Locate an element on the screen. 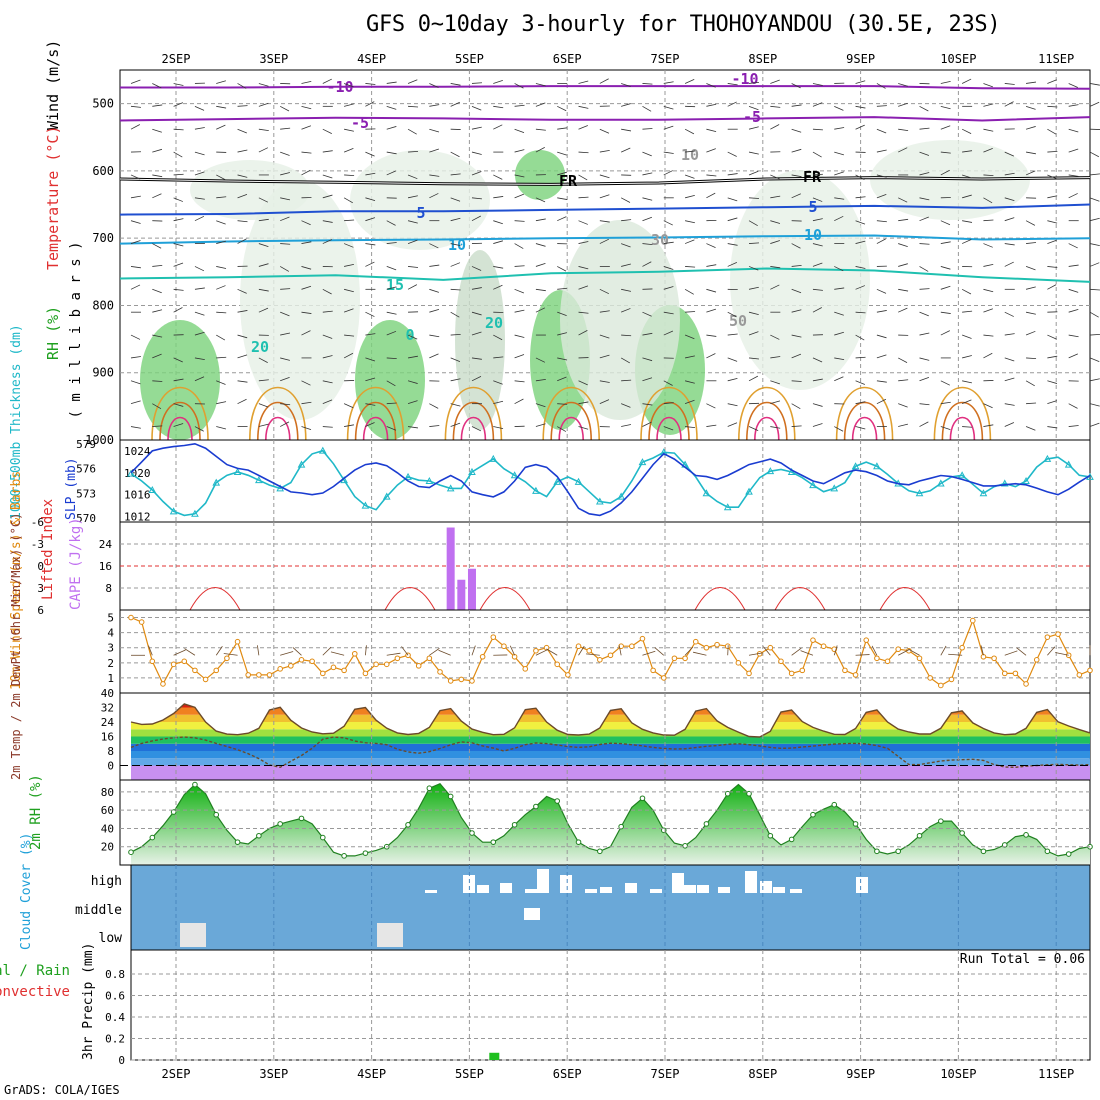 Image resolution: width=1100 pixels, height=1100 pixels. thickness-frame is located at coordinates (605, 481).